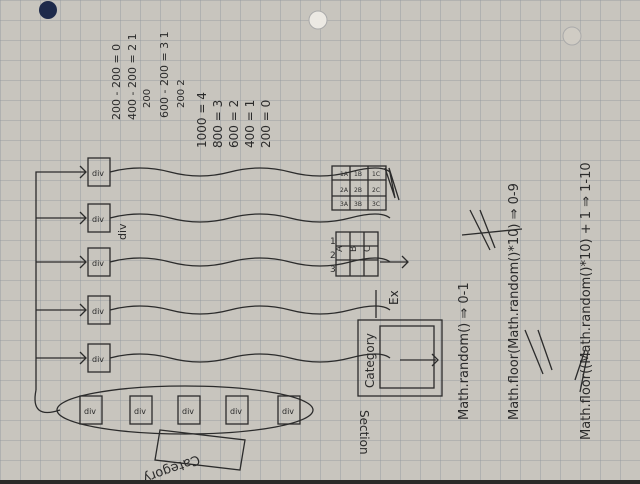 This screenshot has width=640, height=484. I want to click on table-cells: 1A 1B 1C 2A 2B 2C 3A 3B 3C, so click(360, 189).